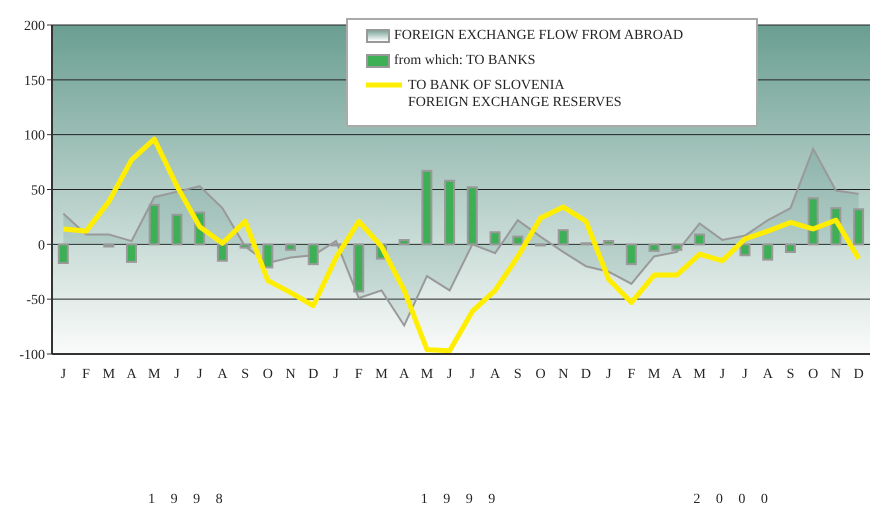  I want to click on y-tick-label: 0, so click(41, 246).